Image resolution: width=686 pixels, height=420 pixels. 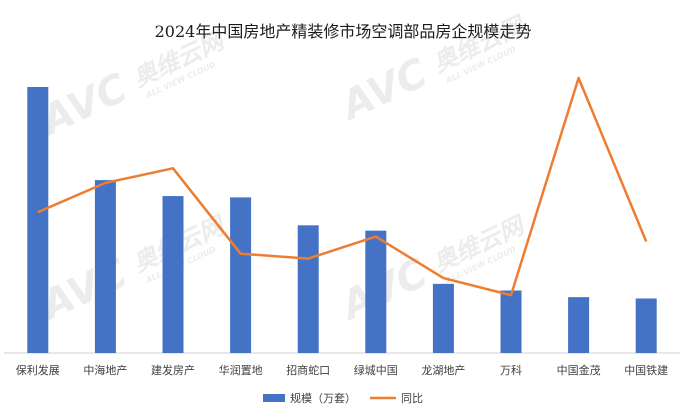 What do you see at coordinates (443, 370) in the screenshot?
I see `x-tick-label: 龙湖地产` at bounding box center [443, 370].